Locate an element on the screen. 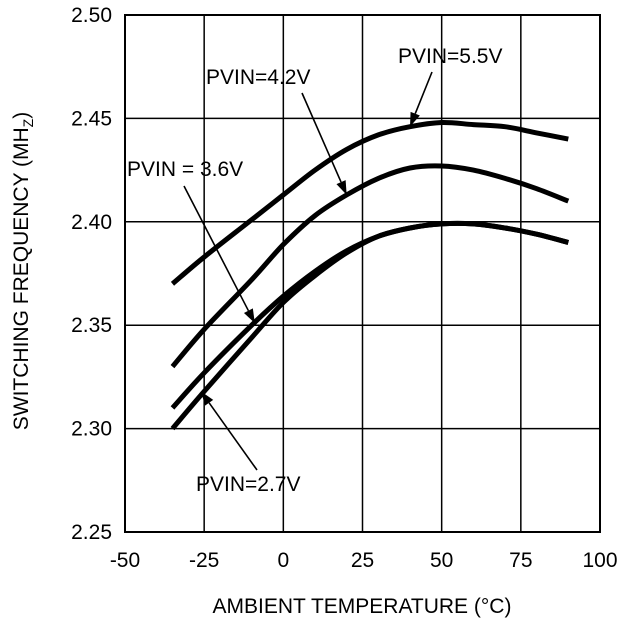 The height and width of the screenshot is (631, 631). y-tick-label-2-25: 2.25 is located at coordinates (91, 532).